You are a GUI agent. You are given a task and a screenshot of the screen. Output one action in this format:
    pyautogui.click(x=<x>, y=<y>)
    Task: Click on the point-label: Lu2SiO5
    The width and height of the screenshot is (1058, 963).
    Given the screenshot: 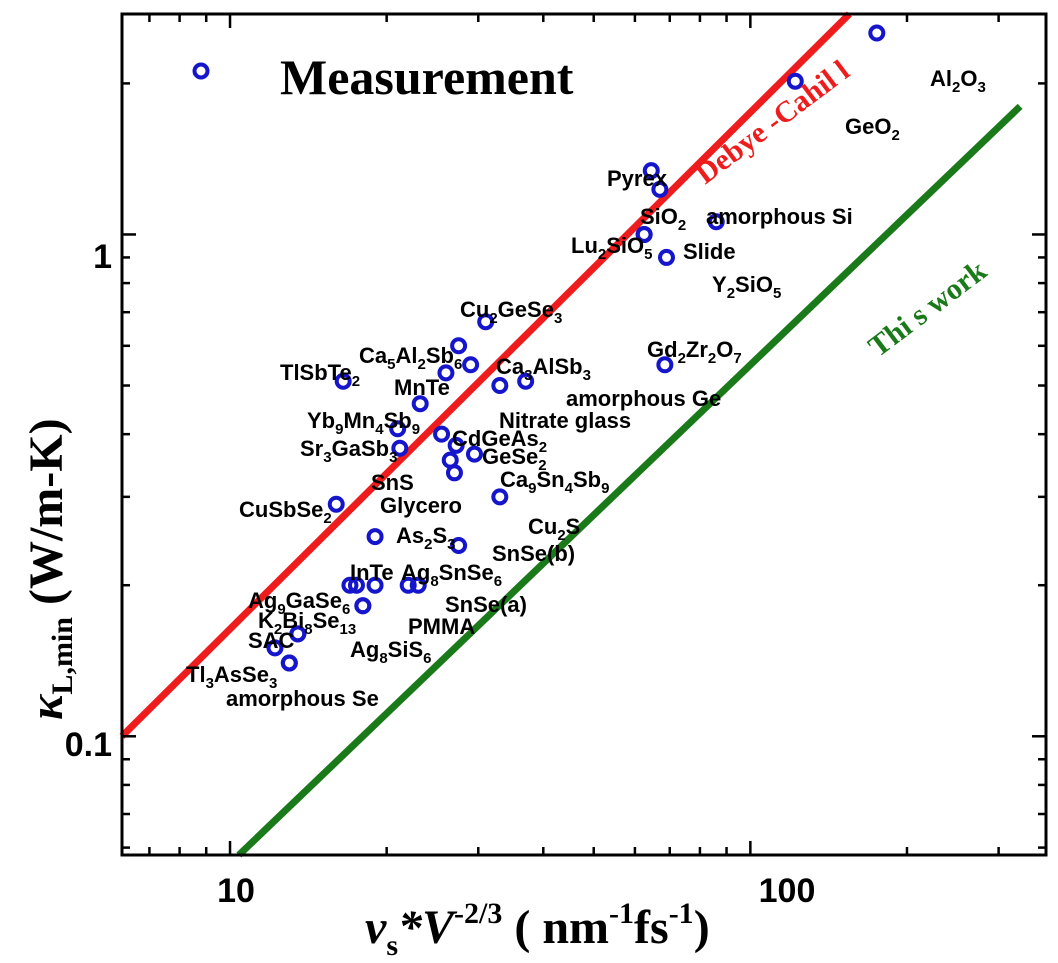 What is the action you would take?
    pyautogui.click(x=611, y=248)
    